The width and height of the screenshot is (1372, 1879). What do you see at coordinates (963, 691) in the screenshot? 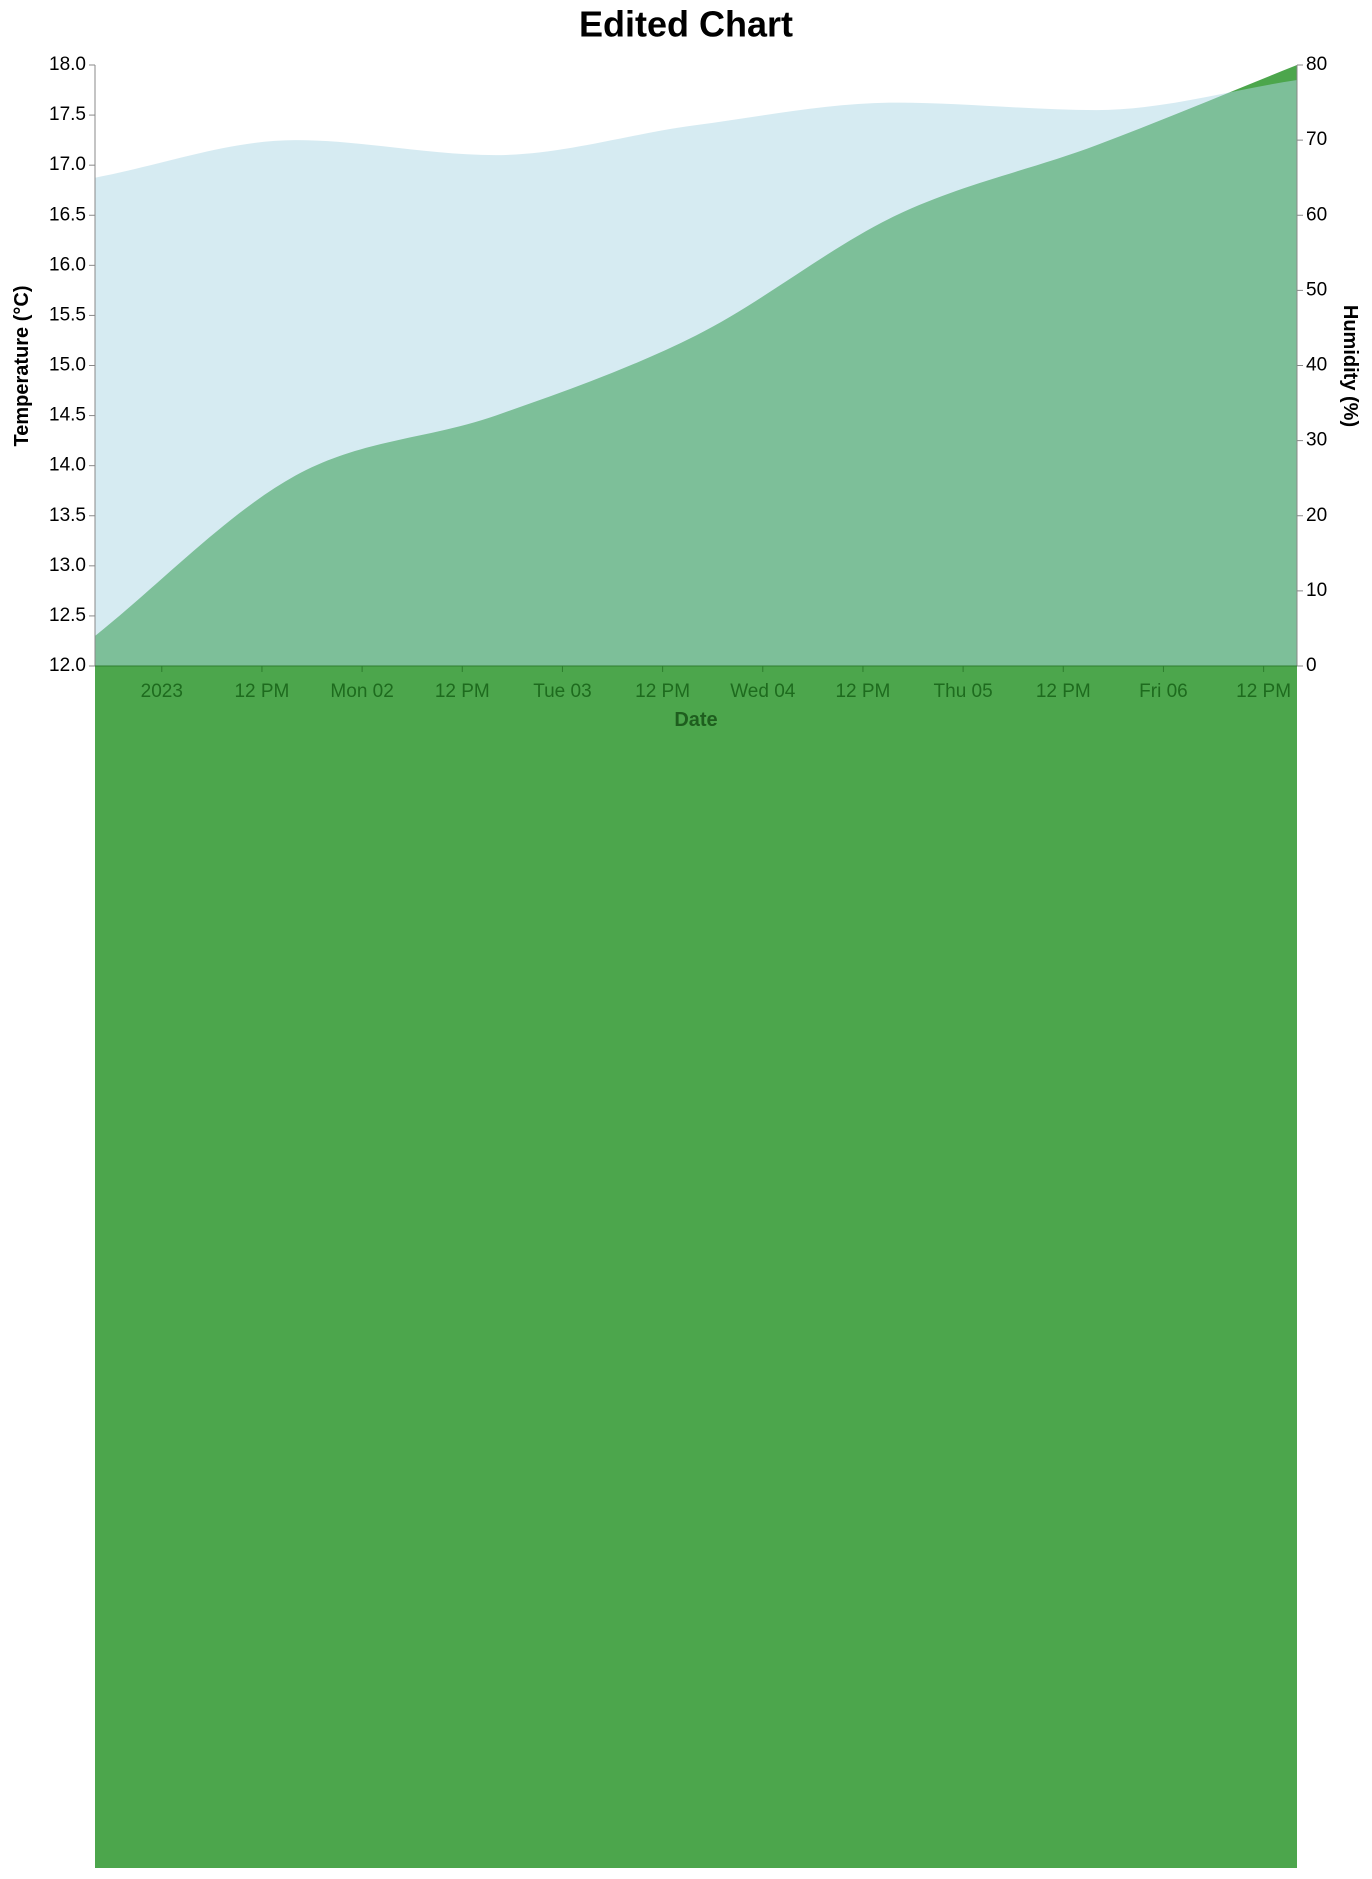
I see `x-tick-label: Thu 05` at bounding box center [963, 691].